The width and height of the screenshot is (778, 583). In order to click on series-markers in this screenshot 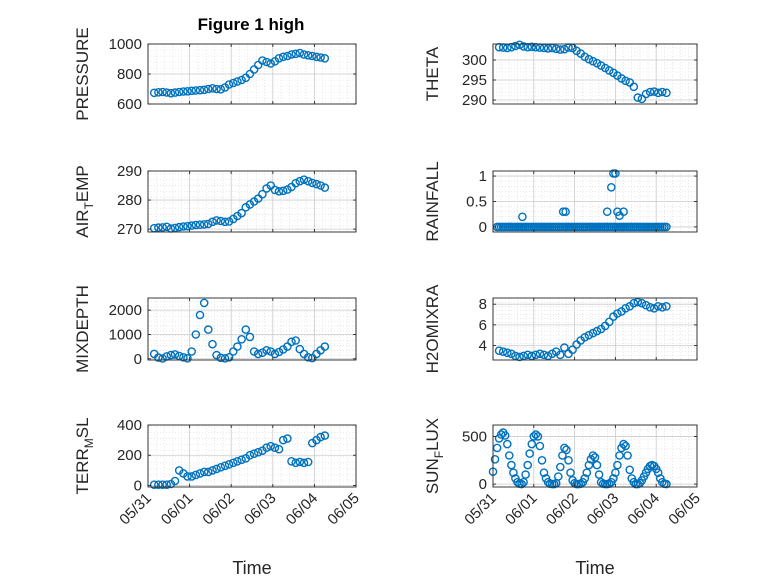, I will do `click(582, 329)`.